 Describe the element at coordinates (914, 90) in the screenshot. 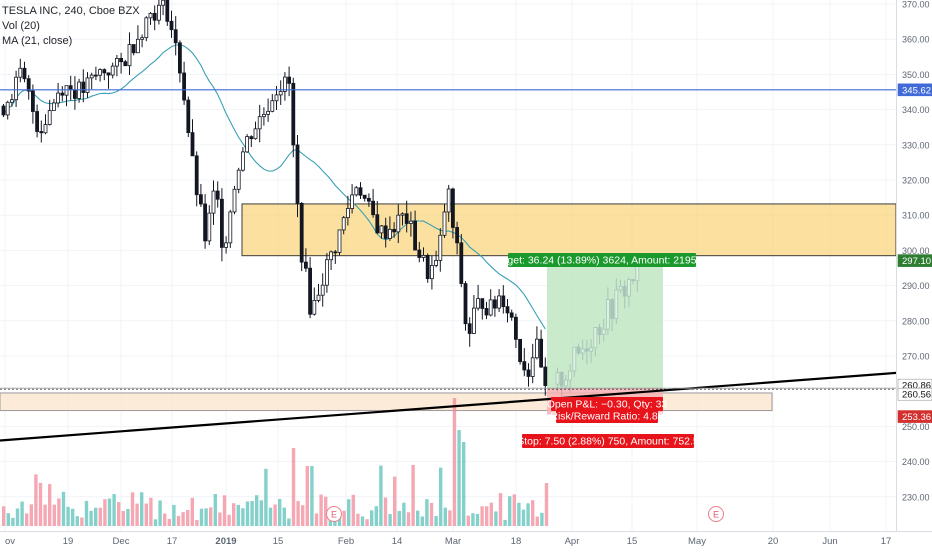

I see `price-flag-0: 345.62` at that location.